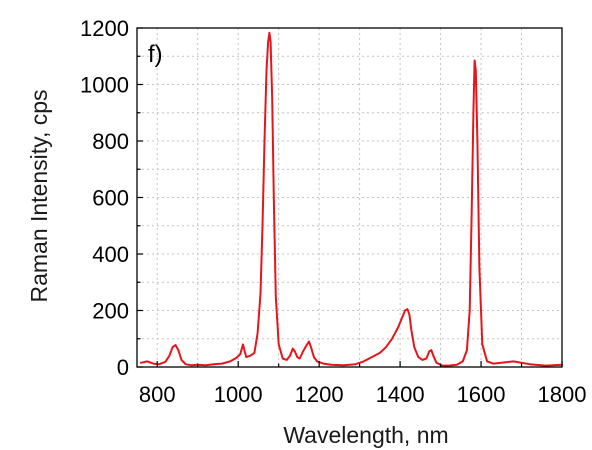 The height and width of the screenshot is (450, 592). What do you see at coordinates (104, 28) in the screenshot?
I see `y-tick-label: 1200` at bounding box center [104, 28].